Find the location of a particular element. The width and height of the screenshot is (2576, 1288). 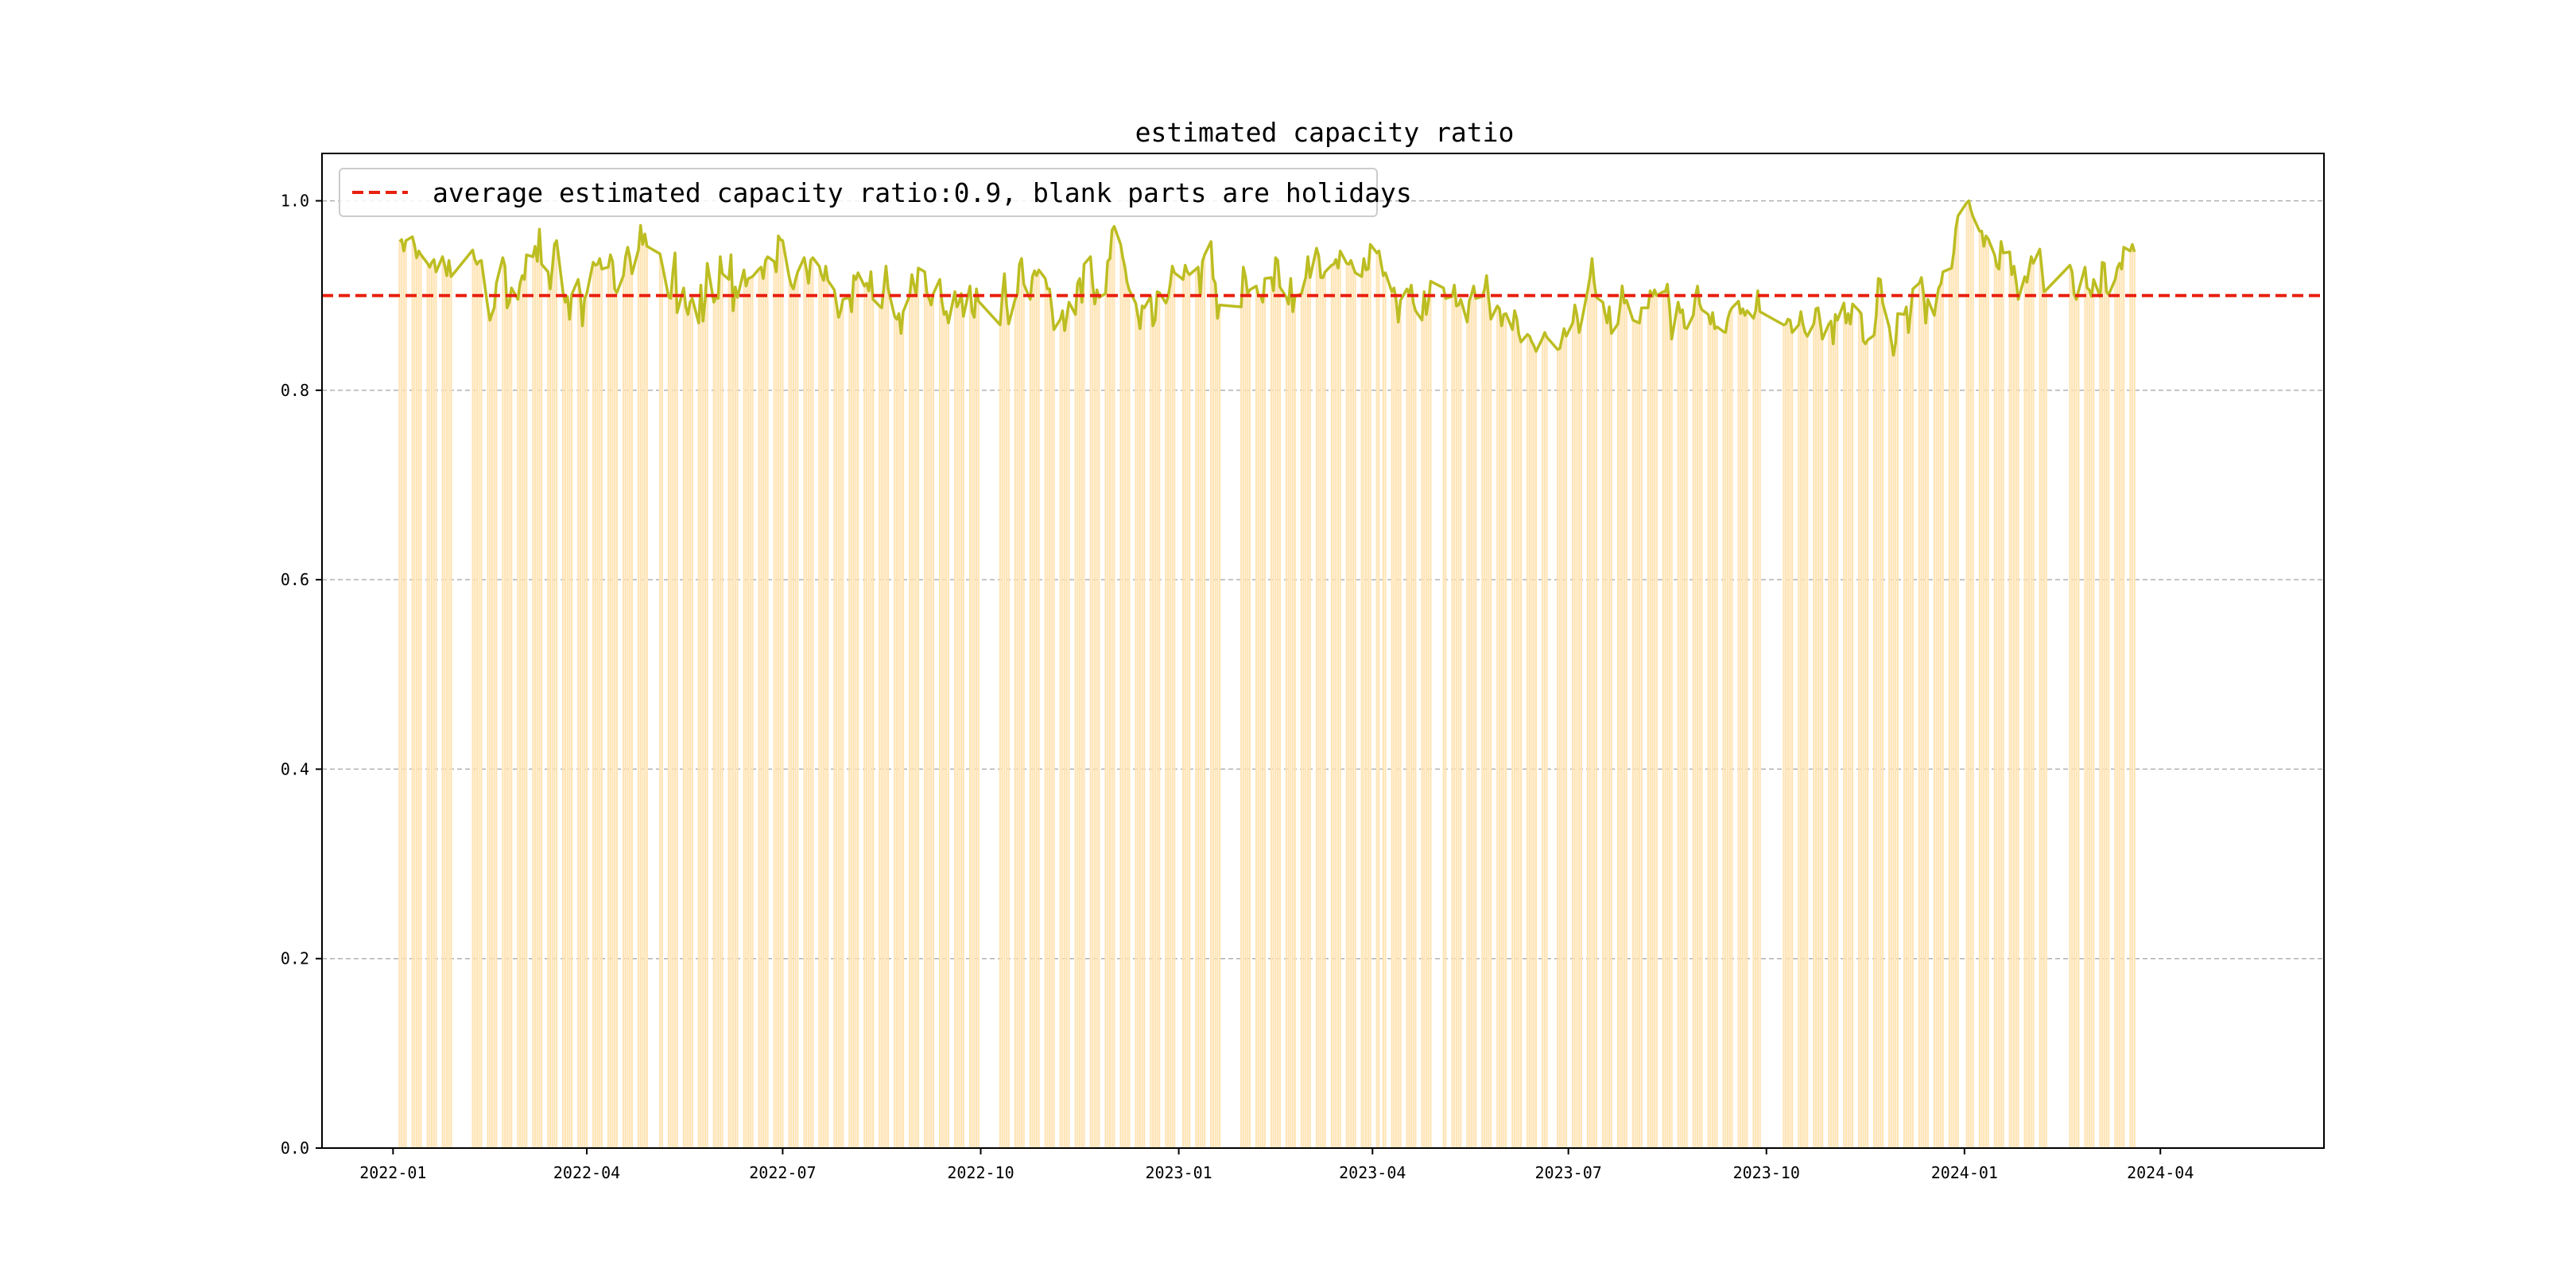

legend-box is located at coordinates (859, 192).